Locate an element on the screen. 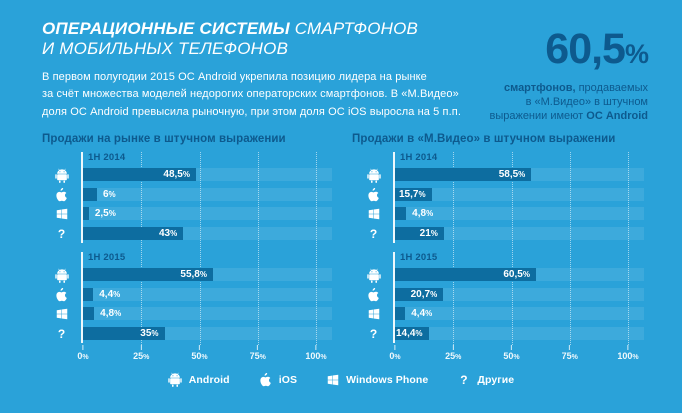 This screenshot has height=413, width=682. bar-row-windows-phone: 4,4% is located at coordinates (506, 314).